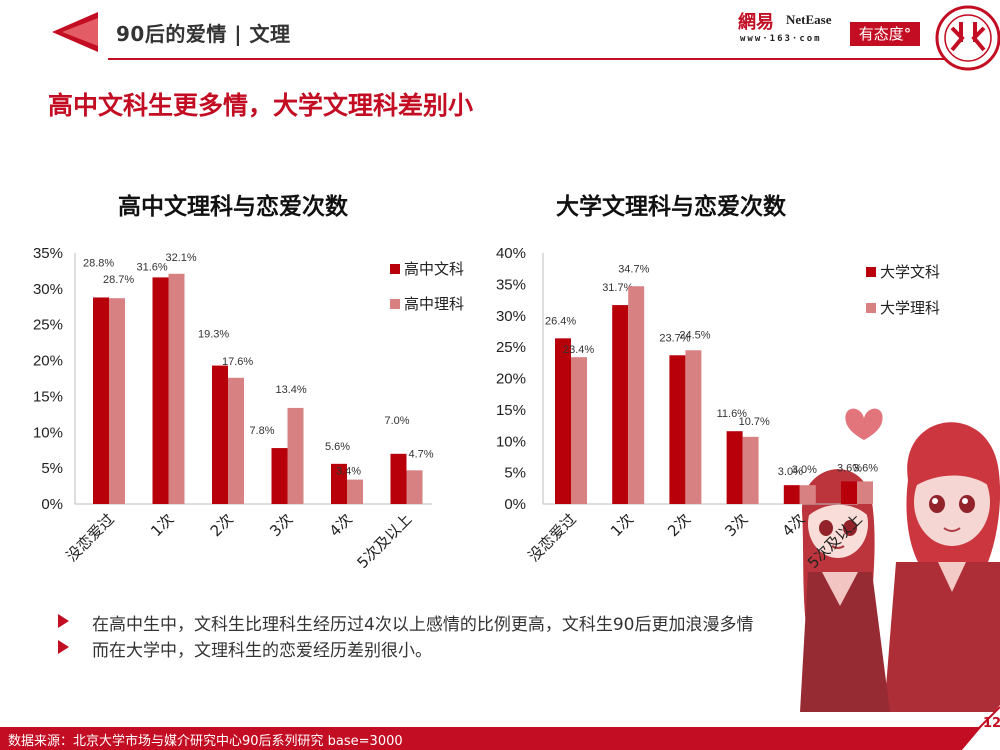 The height and width of the screenshot is (750, 1000). Describe the element at coordinates (434, 269) in the screenshot. I see `legend-label: 高中文科` at that location.